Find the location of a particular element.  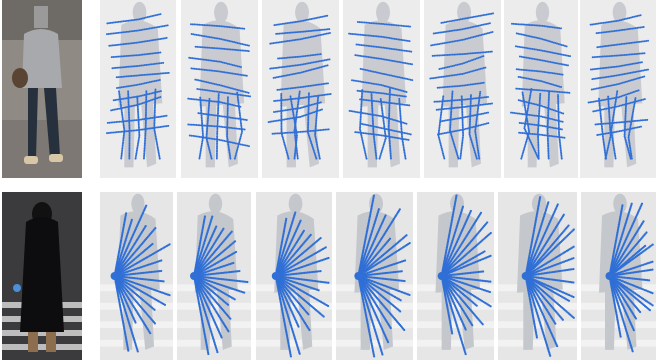

pedestrian-gray-hoodie-photo-icon is located at coordinates (42, 89).